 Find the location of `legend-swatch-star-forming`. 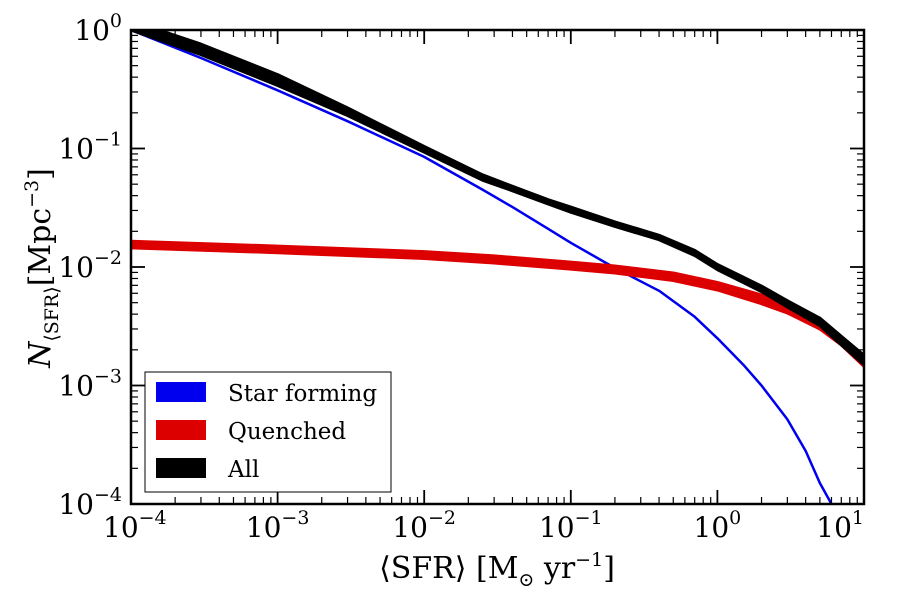

legend-swatch-star-forming is located at coordinates (181, 392).